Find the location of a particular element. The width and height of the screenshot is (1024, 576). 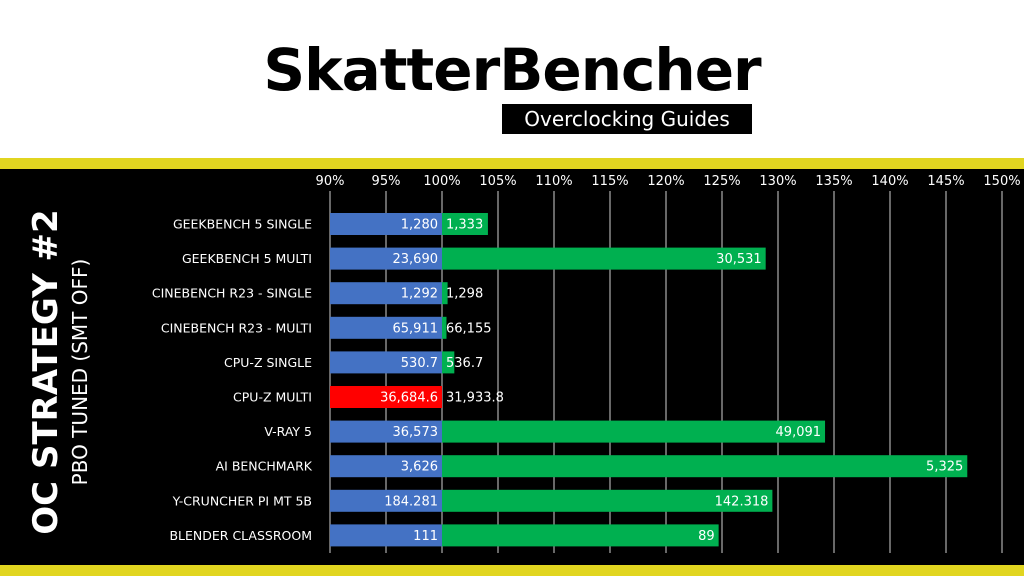

x-tick-label: 110% is located at coordinates (553, 181).